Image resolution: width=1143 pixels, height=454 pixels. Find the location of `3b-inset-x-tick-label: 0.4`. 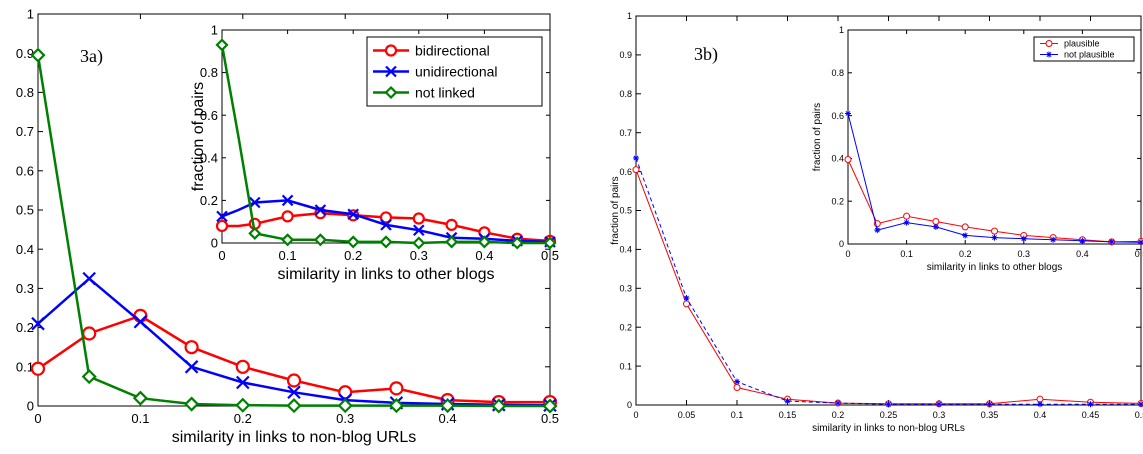

3b-inset-x-tick-label: 0.4 is located at coordinates (1082, 254).